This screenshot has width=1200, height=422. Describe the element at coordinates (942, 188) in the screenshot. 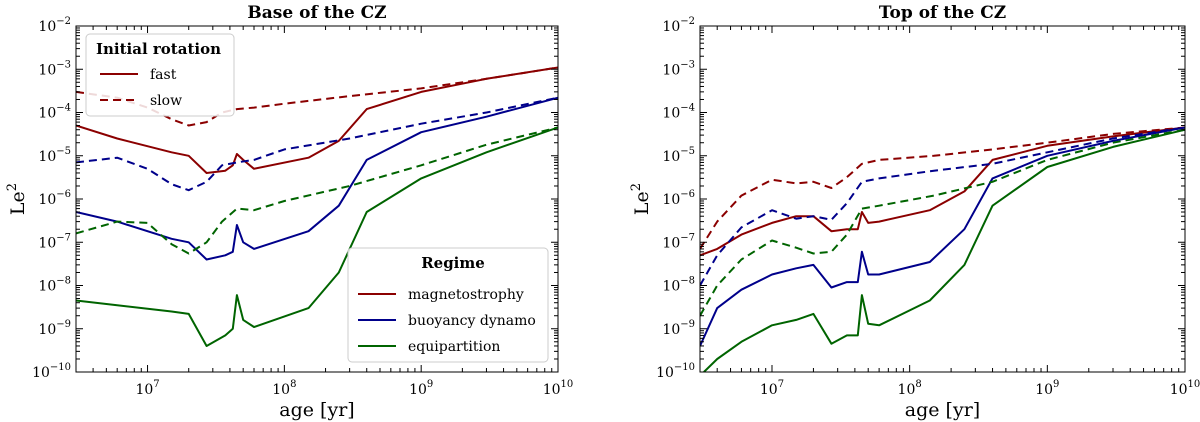

I see `series-line-magnetostrophy-slow` at that location.